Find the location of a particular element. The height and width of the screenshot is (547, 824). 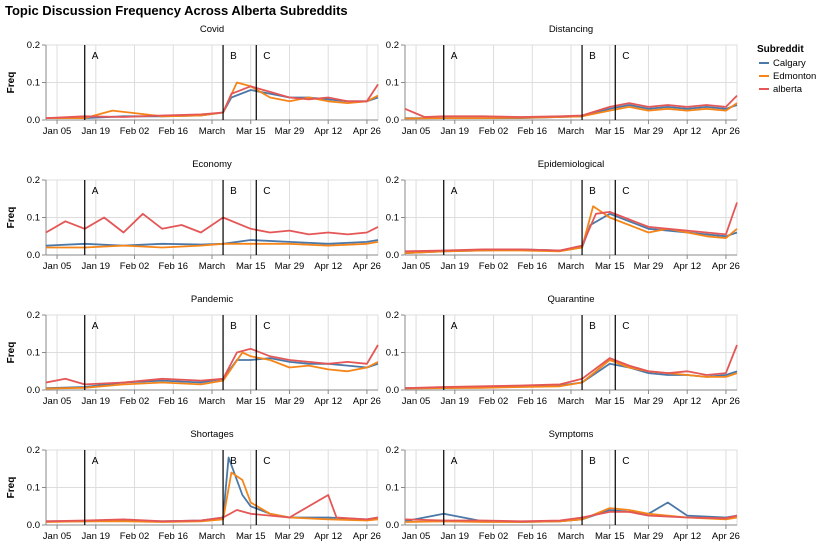

panel-title: Distancing is located at coordinates (571, 29).